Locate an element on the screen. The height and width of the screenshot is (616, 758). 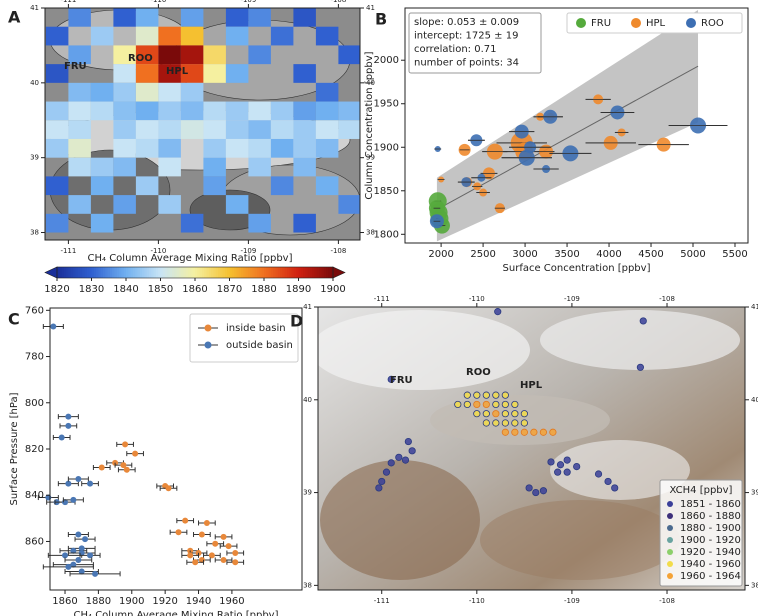
y-axis-label: Surface Pressure [hPa] is located at coordinates (14, 448).